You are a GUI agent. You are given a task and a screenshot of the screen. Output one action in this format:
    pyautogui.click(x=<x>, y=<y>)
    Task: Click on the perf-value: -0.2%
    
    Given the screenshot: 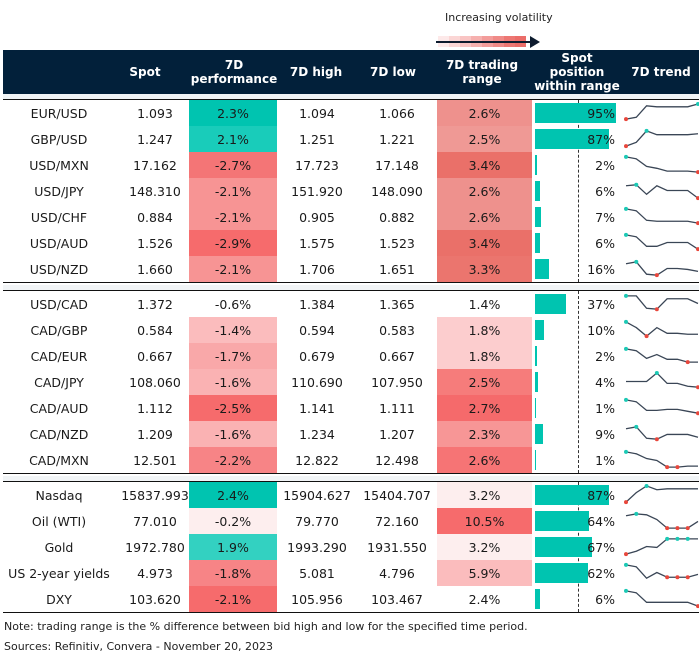 What is the action you would take?
    pyautogui.click(x=233, y=521)
    